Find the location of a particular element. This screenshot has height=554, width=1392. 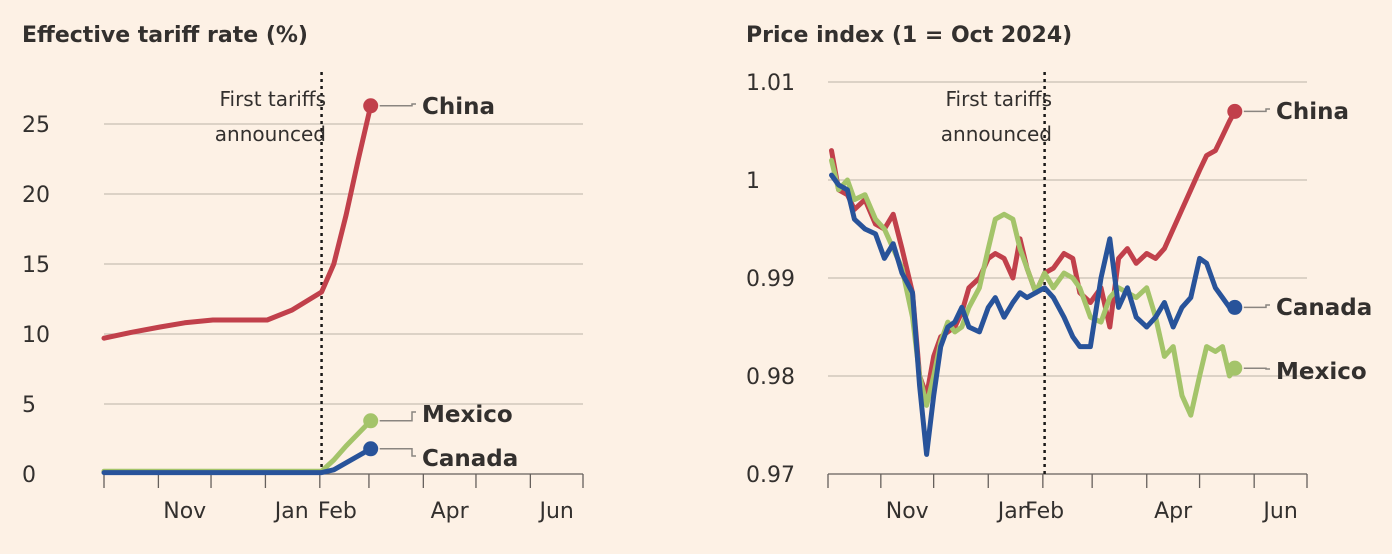

y-tick-label: 0 is located at coordinates (29, 475).